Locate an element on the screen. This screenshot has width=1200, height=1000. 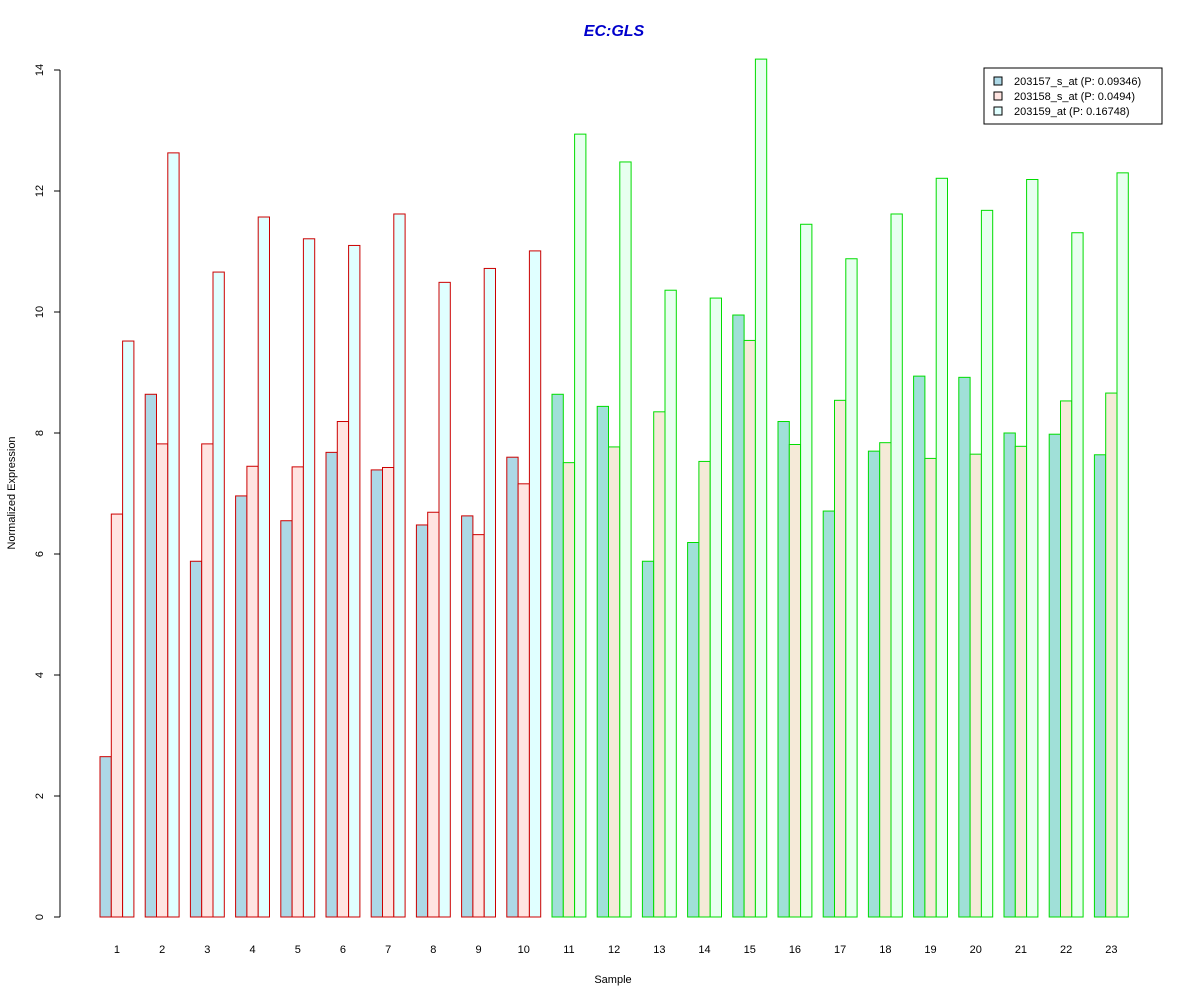
chart-title: EC:GLS is located at coordinates (614, 31).